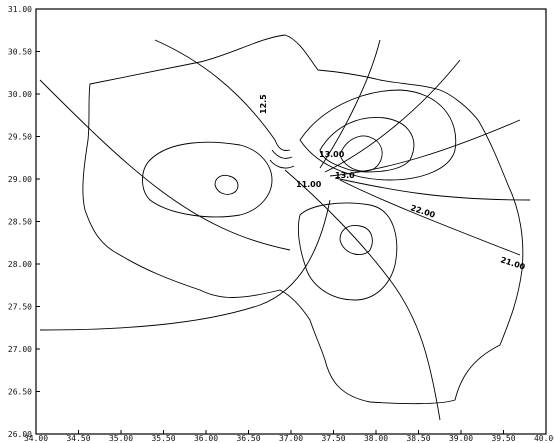 This screenshot has width=554, height=443. I want to click on x-tick-label: 34.50, so click(78, 438).